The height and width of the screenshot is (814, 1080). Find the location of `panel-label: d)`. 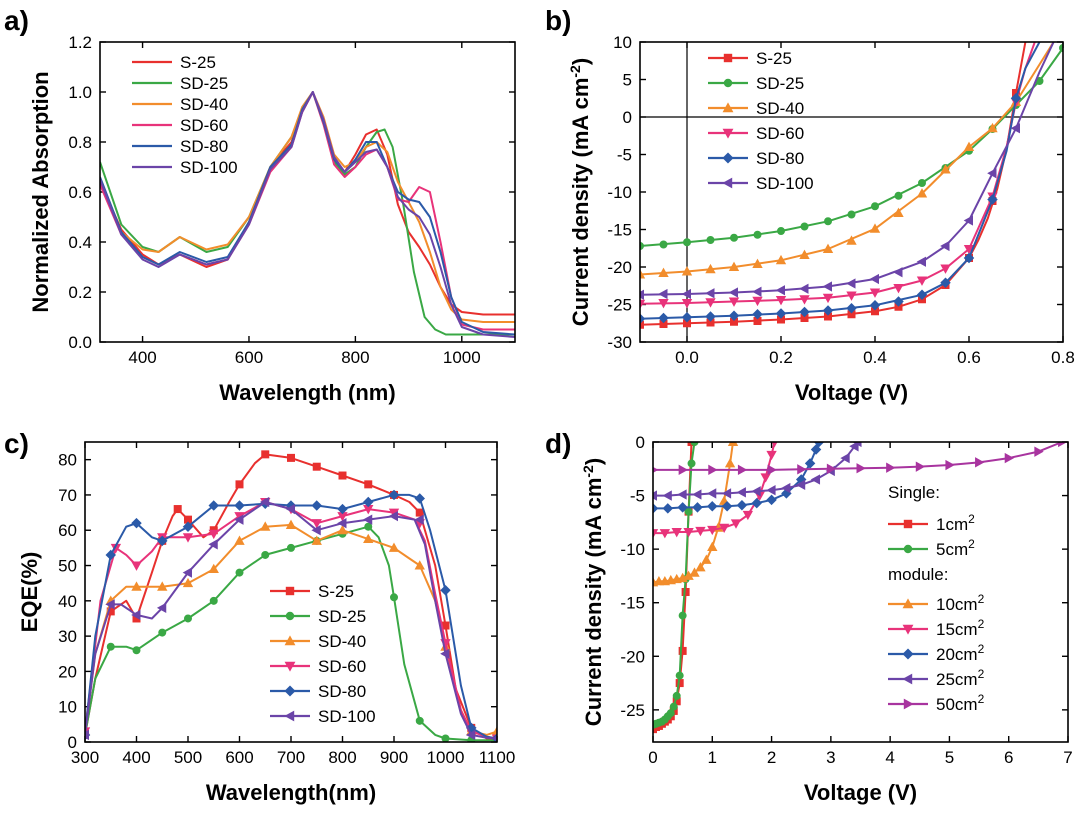

panel-label: d) is located at coordinates (558, 443).